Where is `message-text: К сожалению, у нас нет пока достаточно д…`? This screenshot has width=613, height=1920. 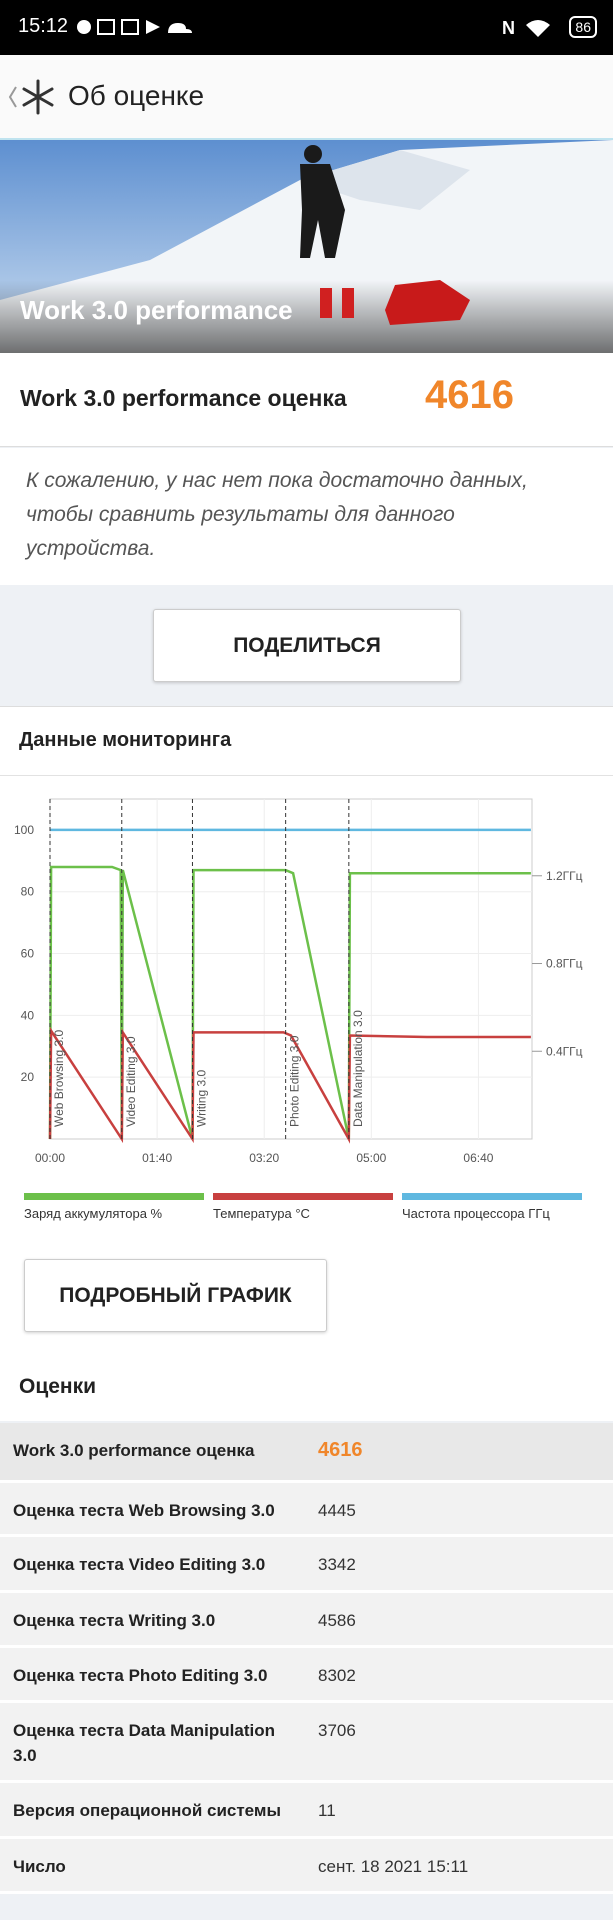 message-text: К сожалению, у нас нет пока достаточно д… is located at coordinates (277, 514).